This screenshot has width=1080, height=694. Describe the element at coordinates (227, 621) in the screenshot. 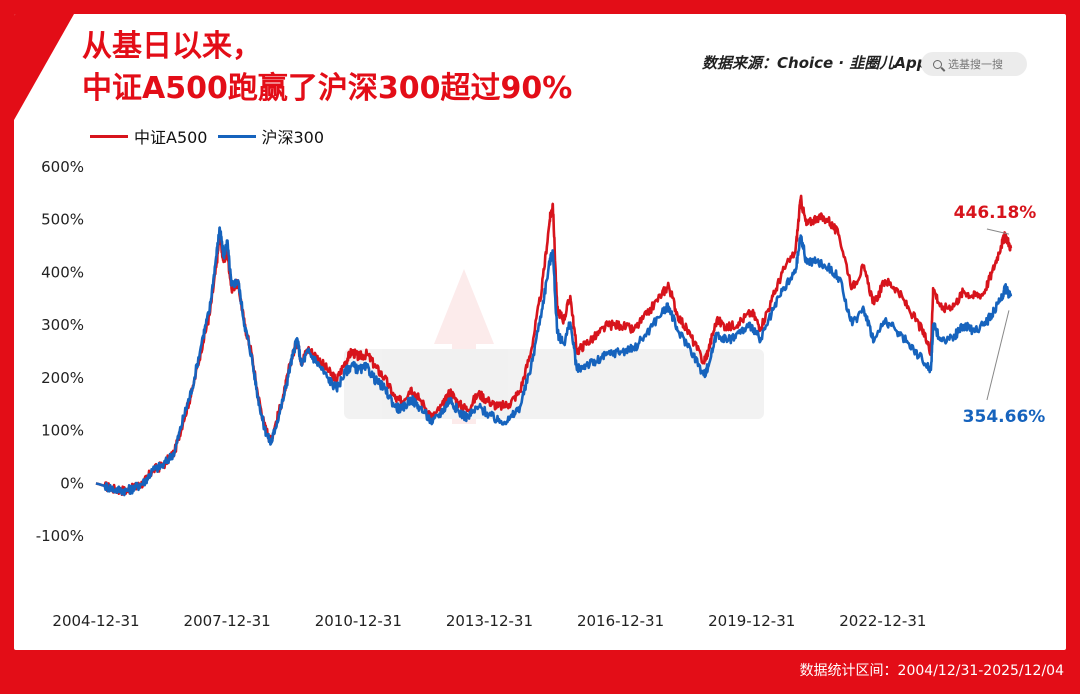

I see `x-tick-label: 2007-12-31` at that location.